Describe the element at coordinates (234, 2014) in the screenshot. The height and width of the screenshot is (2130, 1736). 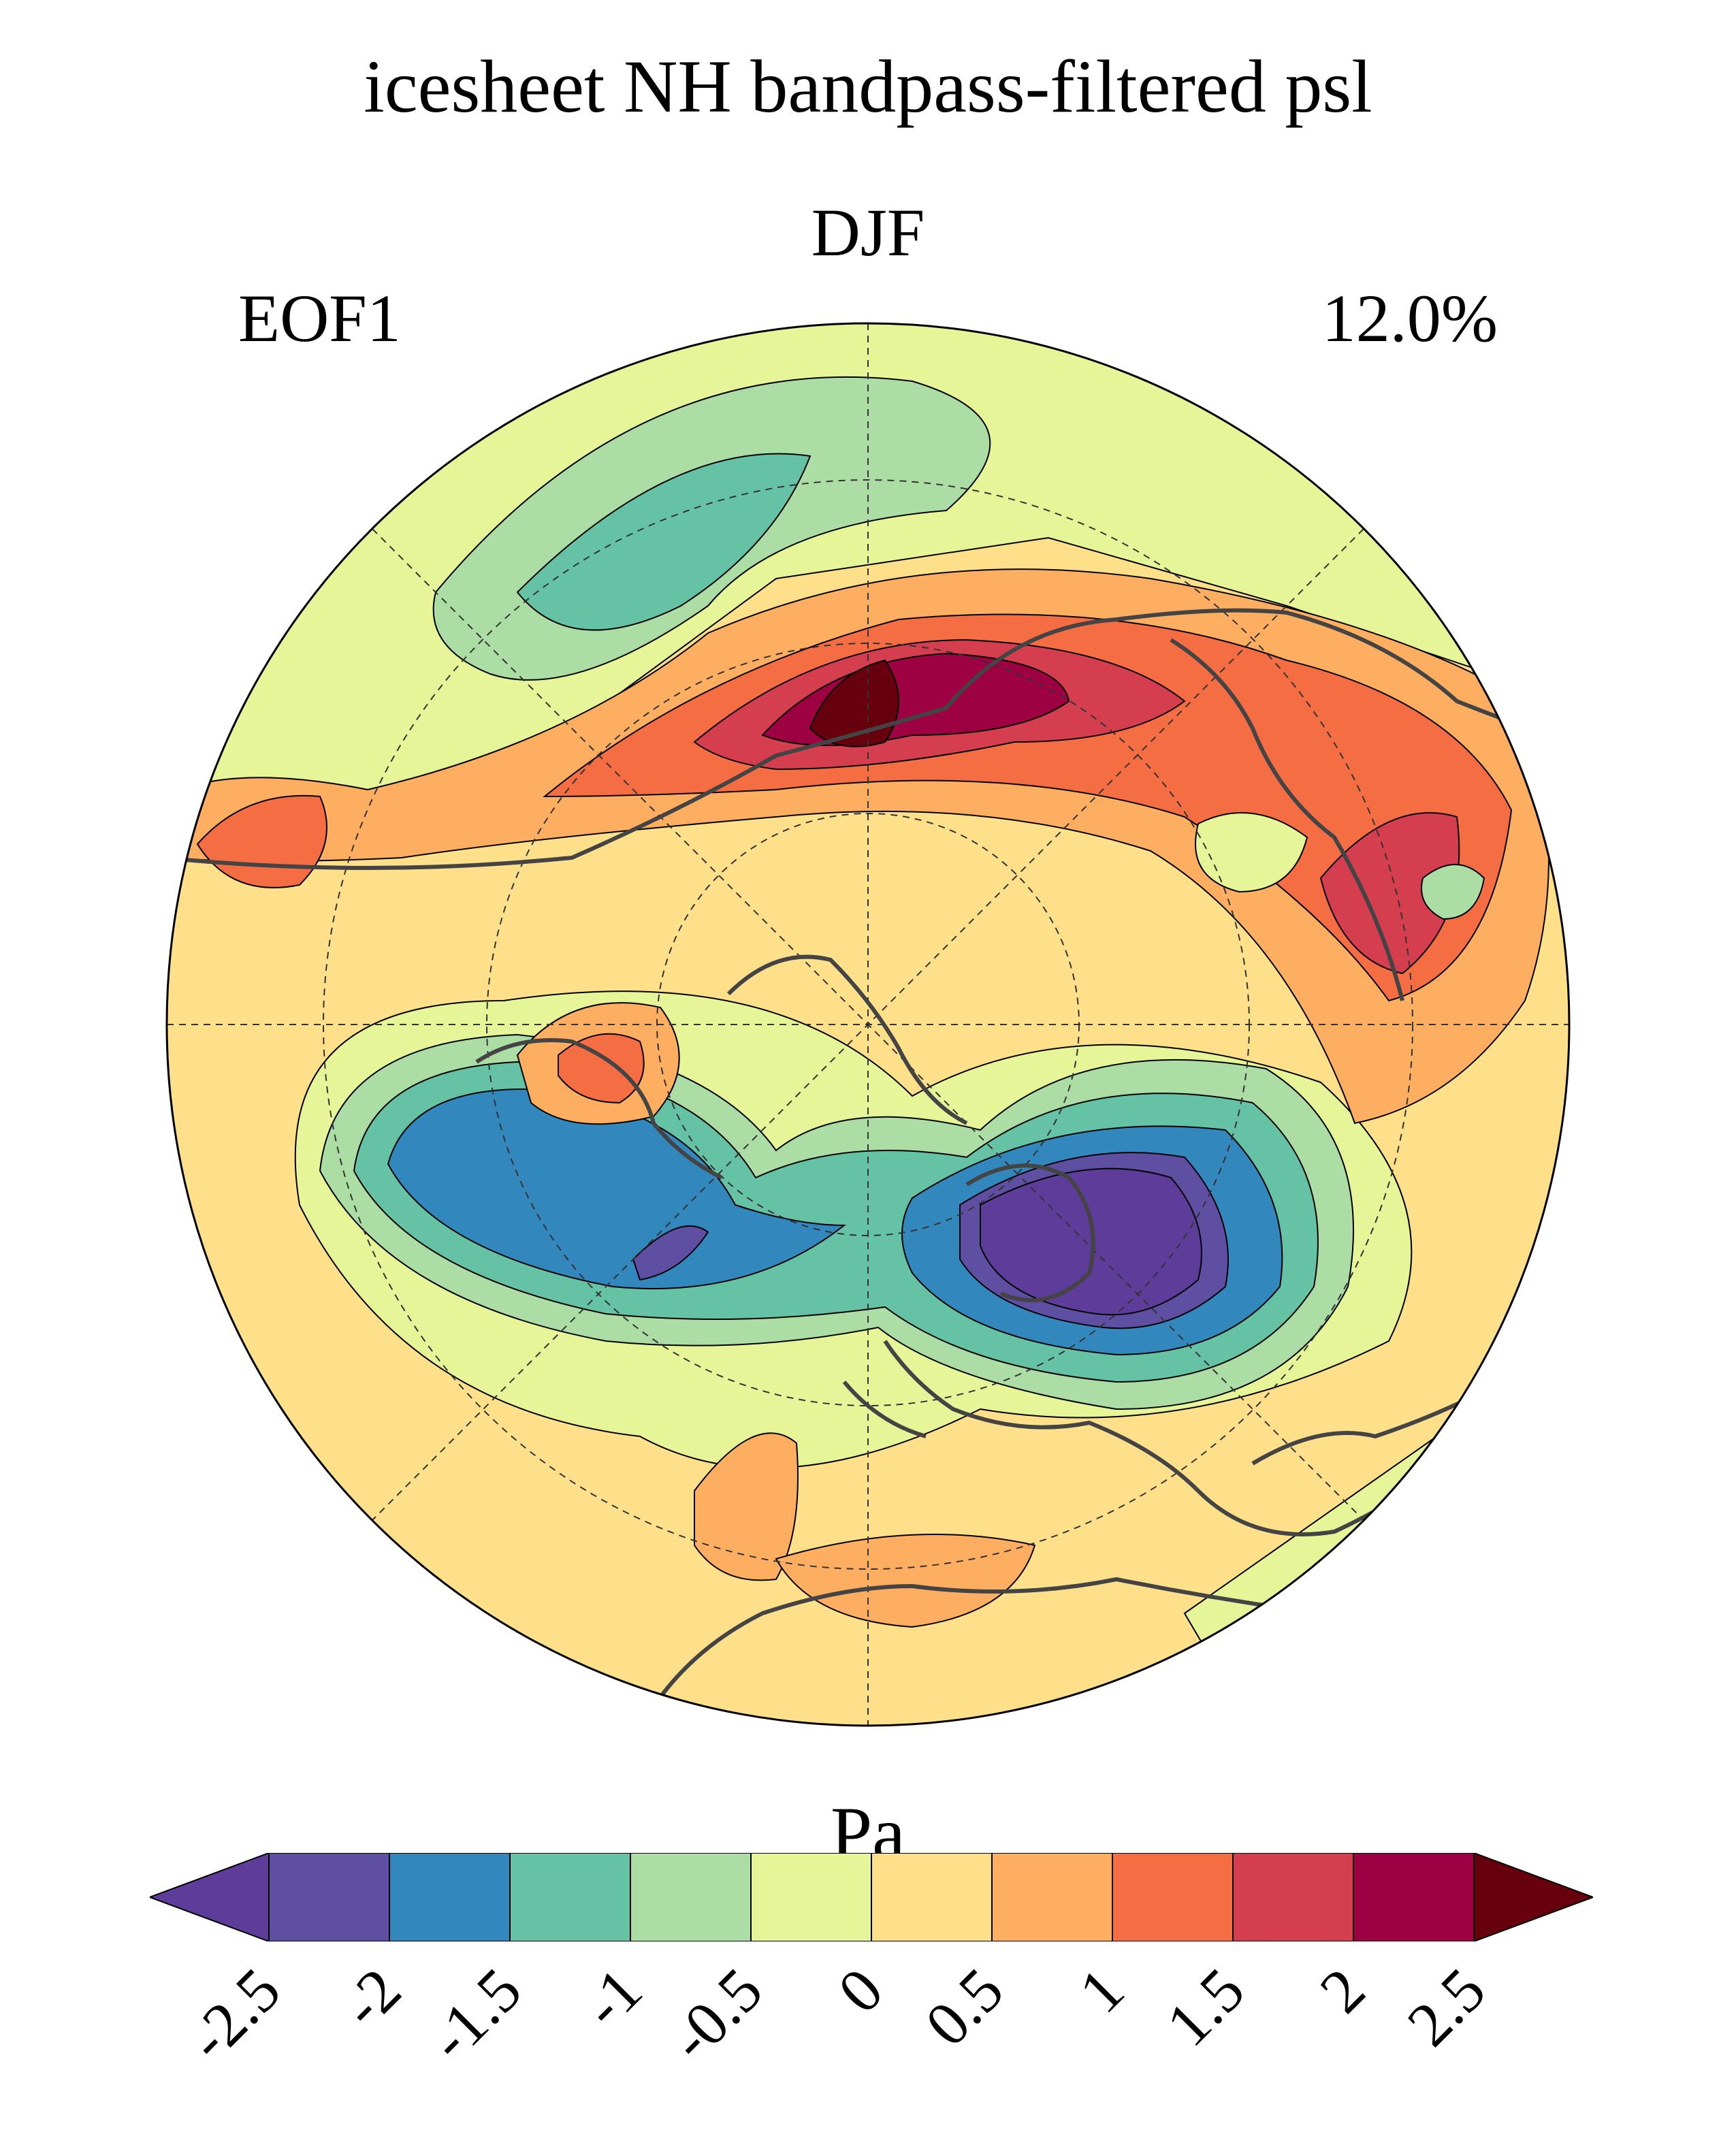
I see `colorbar-tick-label: -2.5` at that location.